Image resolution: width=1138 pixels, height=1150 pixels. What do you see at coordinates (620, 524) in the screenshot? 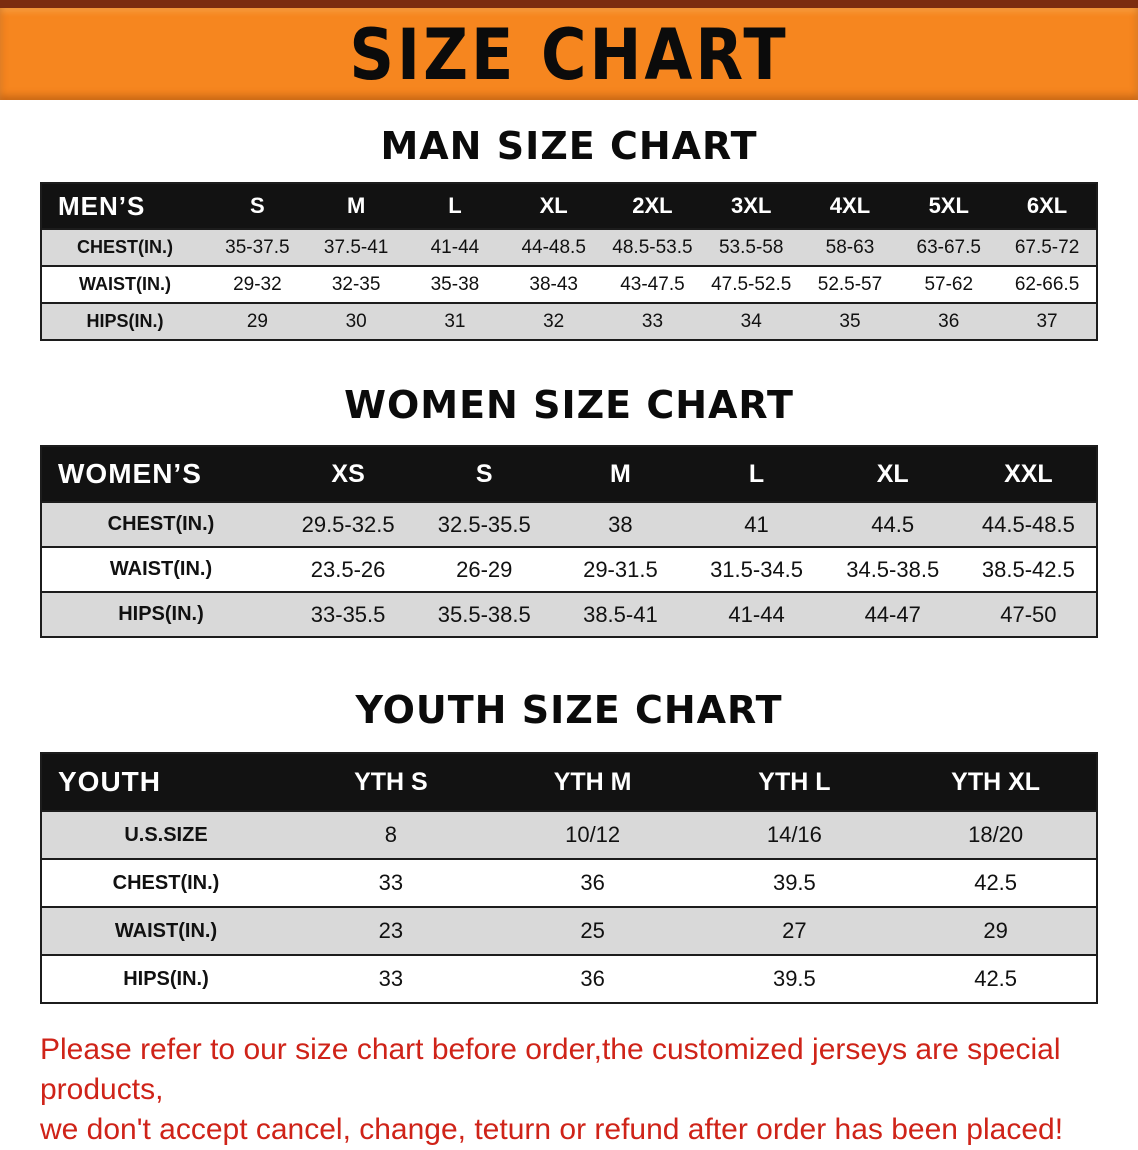
I see `size-value-cell: 38` at bounding box center [620, 524].